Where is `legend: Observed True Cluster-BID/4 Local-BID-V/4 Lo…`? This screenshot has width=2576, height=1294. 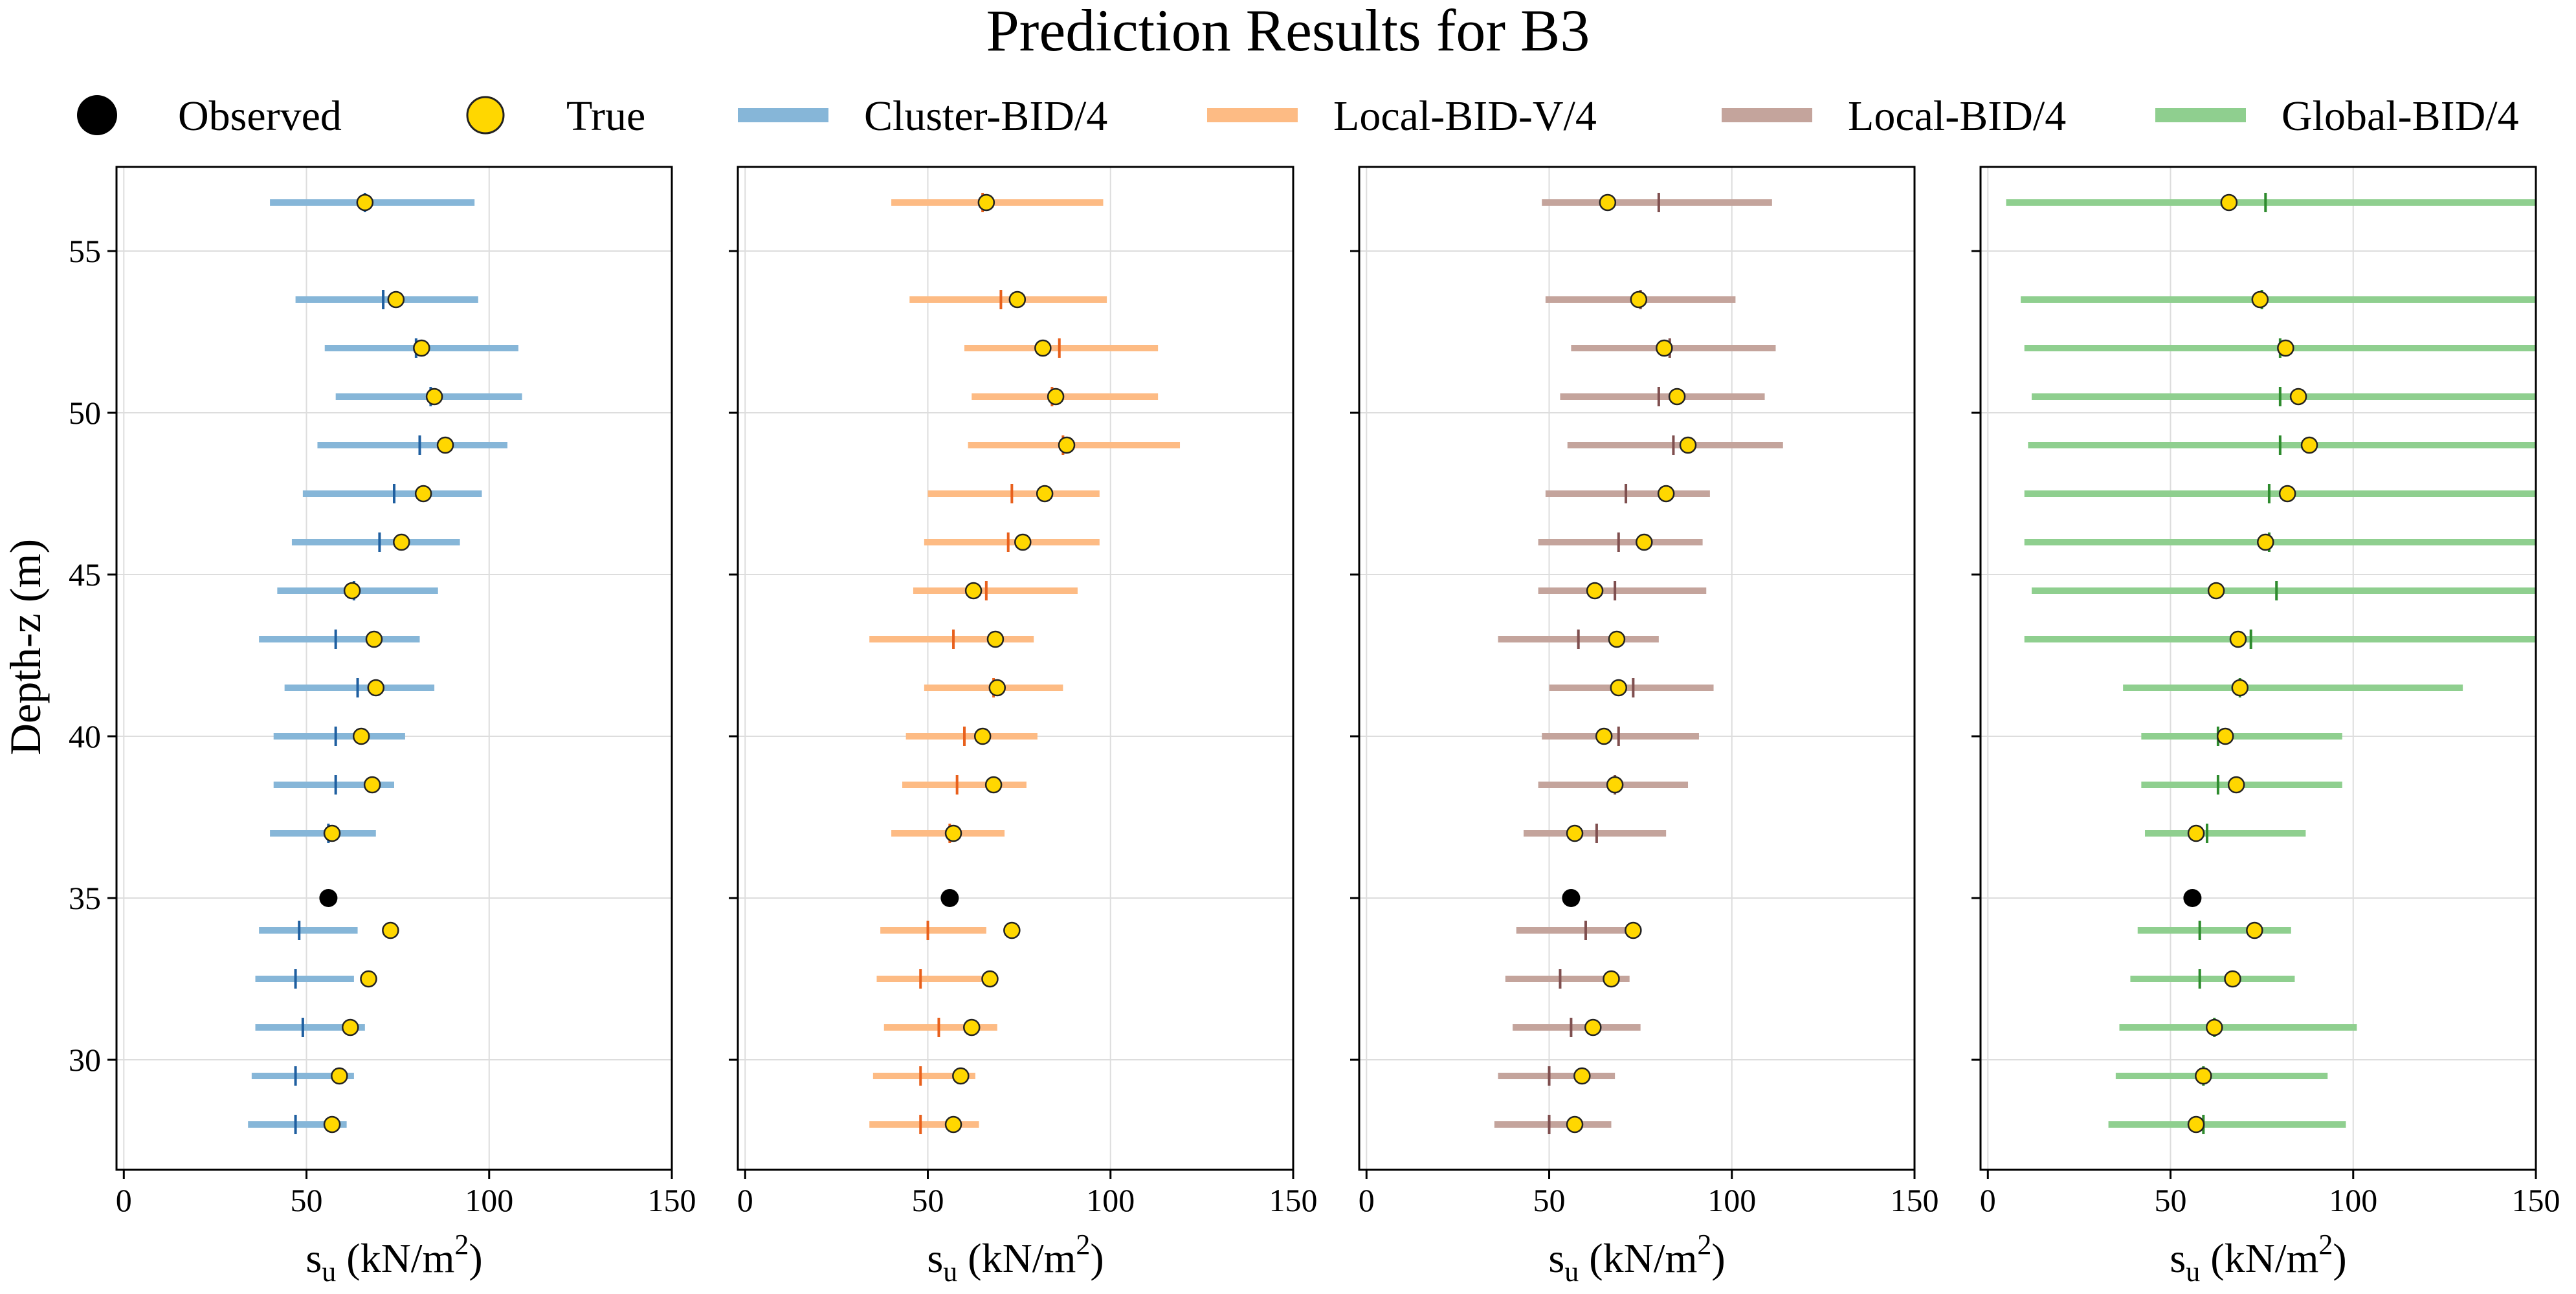 legend: Observed True Cluster-BID/4 Local-BID-V/4 Lo… is located at coordinates (1298, 117).